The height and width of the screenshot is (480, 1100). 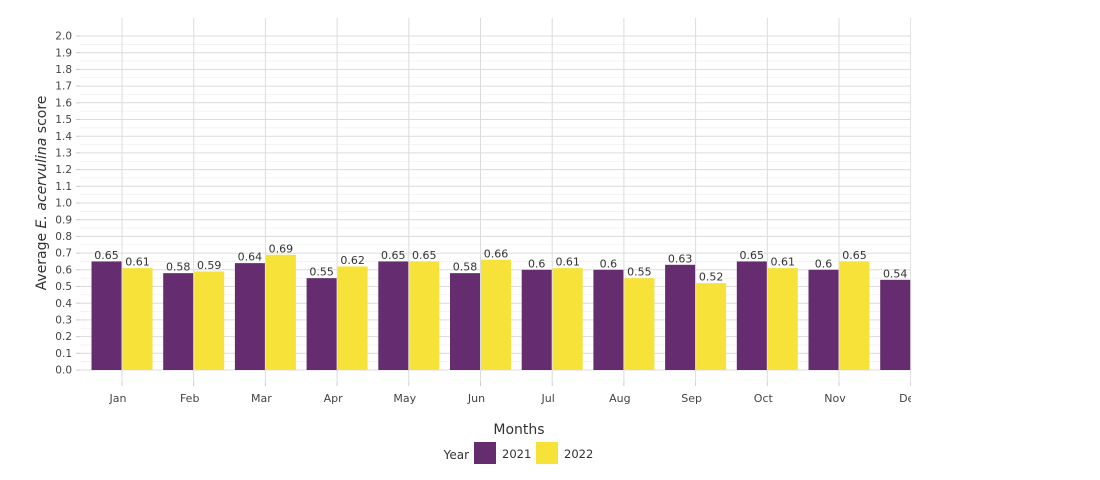 What do you see at coordinates (63, 154) in the screenshot?
I see `y-tick-label: 1.3` at bounding box center [63, 154].